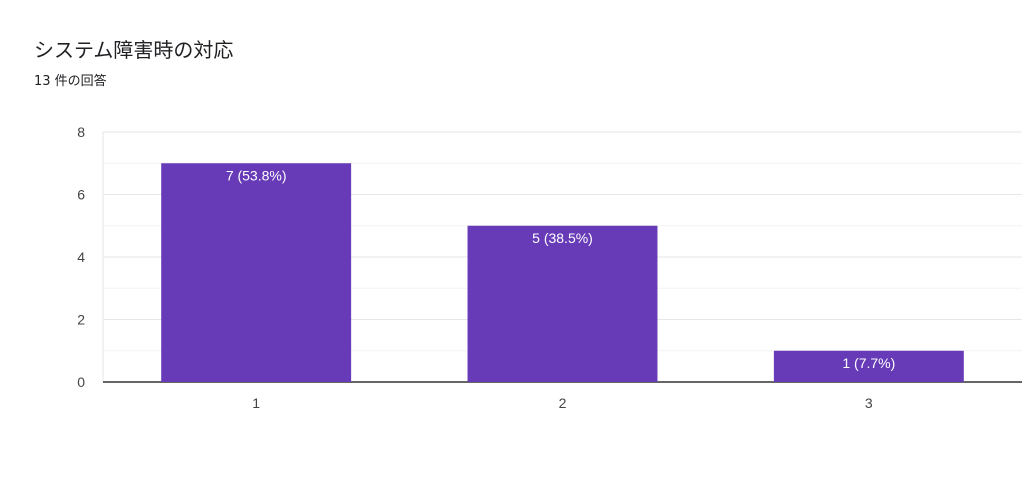 Image resolution: width=1024 pixels, height=487 pixels. Describe the element at coordinates (562, 238) in the screenshot. I see `data-label: 5 (38.5%)` at that location.